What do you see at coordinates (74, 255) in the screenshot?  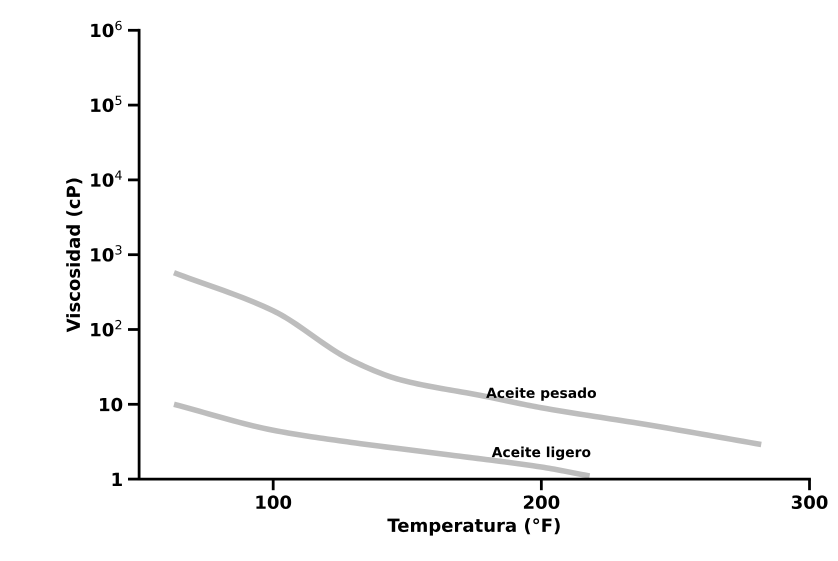 I see `y-axis-title: Viscosidad (cP)` at bounding box center [74, 255].